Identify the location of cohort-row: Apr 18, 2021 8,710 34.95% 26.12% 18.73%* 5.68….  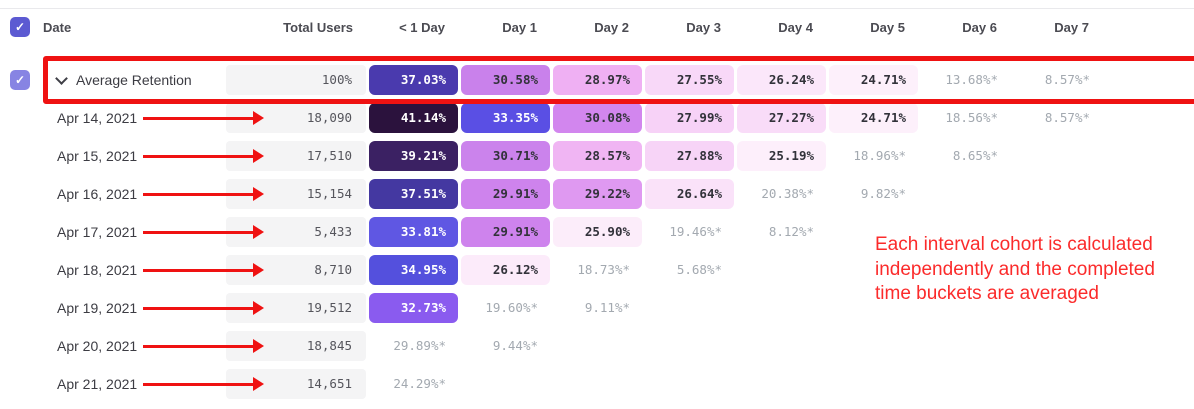
(602, 270).